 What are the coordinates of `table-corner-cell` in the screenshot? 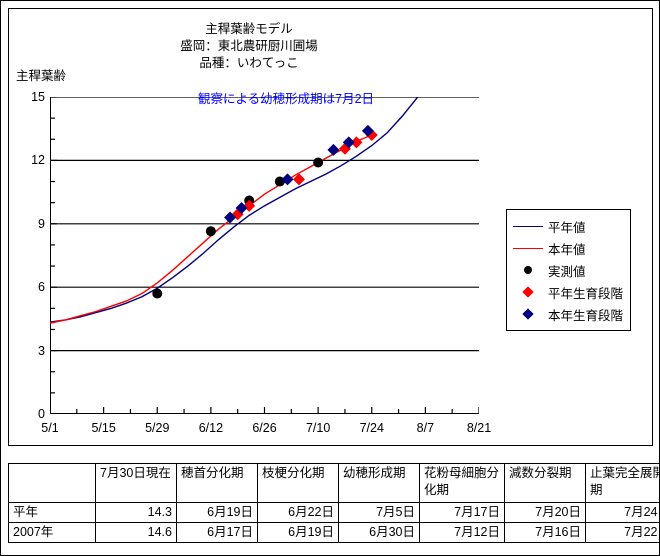 It's located at (52, 483).